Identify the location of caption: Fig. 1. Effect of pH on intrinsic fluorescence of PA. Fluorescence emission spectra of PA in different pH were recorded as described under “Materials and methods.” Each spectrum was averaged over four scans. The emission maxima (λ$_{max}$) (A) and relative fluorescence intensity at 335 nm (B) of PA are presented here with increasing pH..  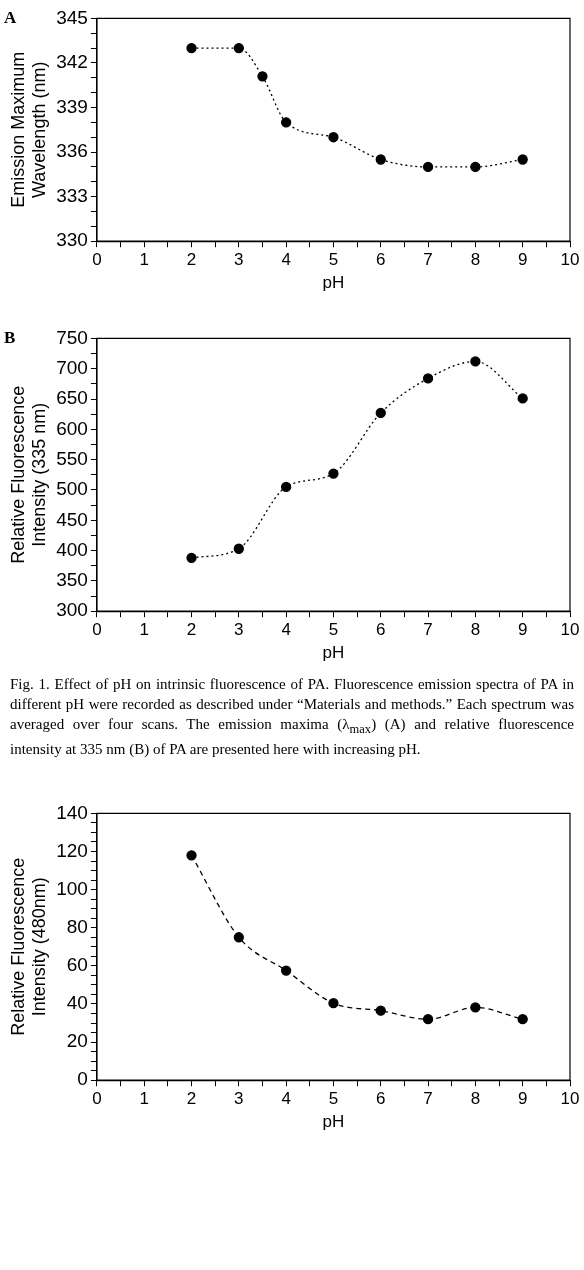
(292, 717).